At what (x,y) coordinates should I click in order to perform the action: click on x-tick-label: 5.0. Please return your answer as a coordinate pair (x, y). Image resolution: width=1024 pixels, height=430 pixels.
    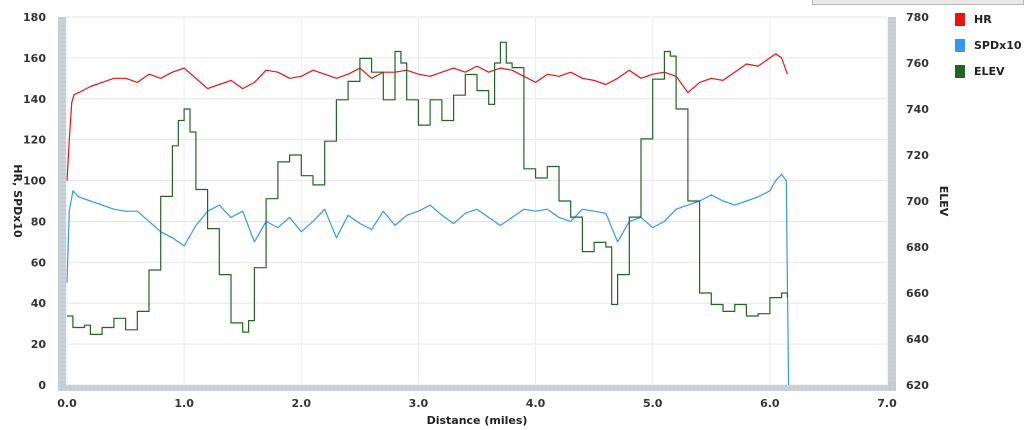
    Looking at the image, I should click on (653, 403).